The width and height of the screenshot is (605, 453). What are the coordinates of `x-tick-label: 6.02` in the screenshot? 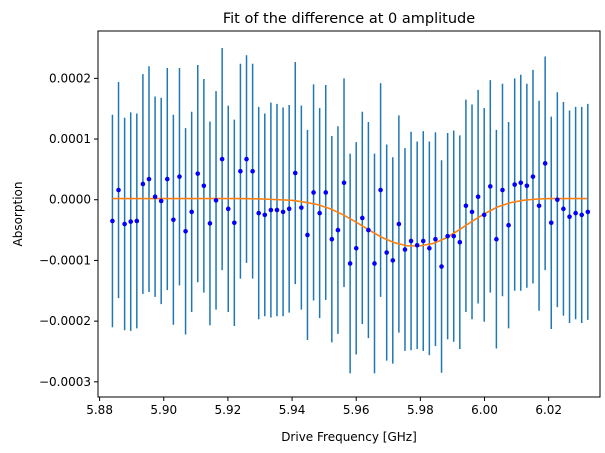 It's located at (548, 410).